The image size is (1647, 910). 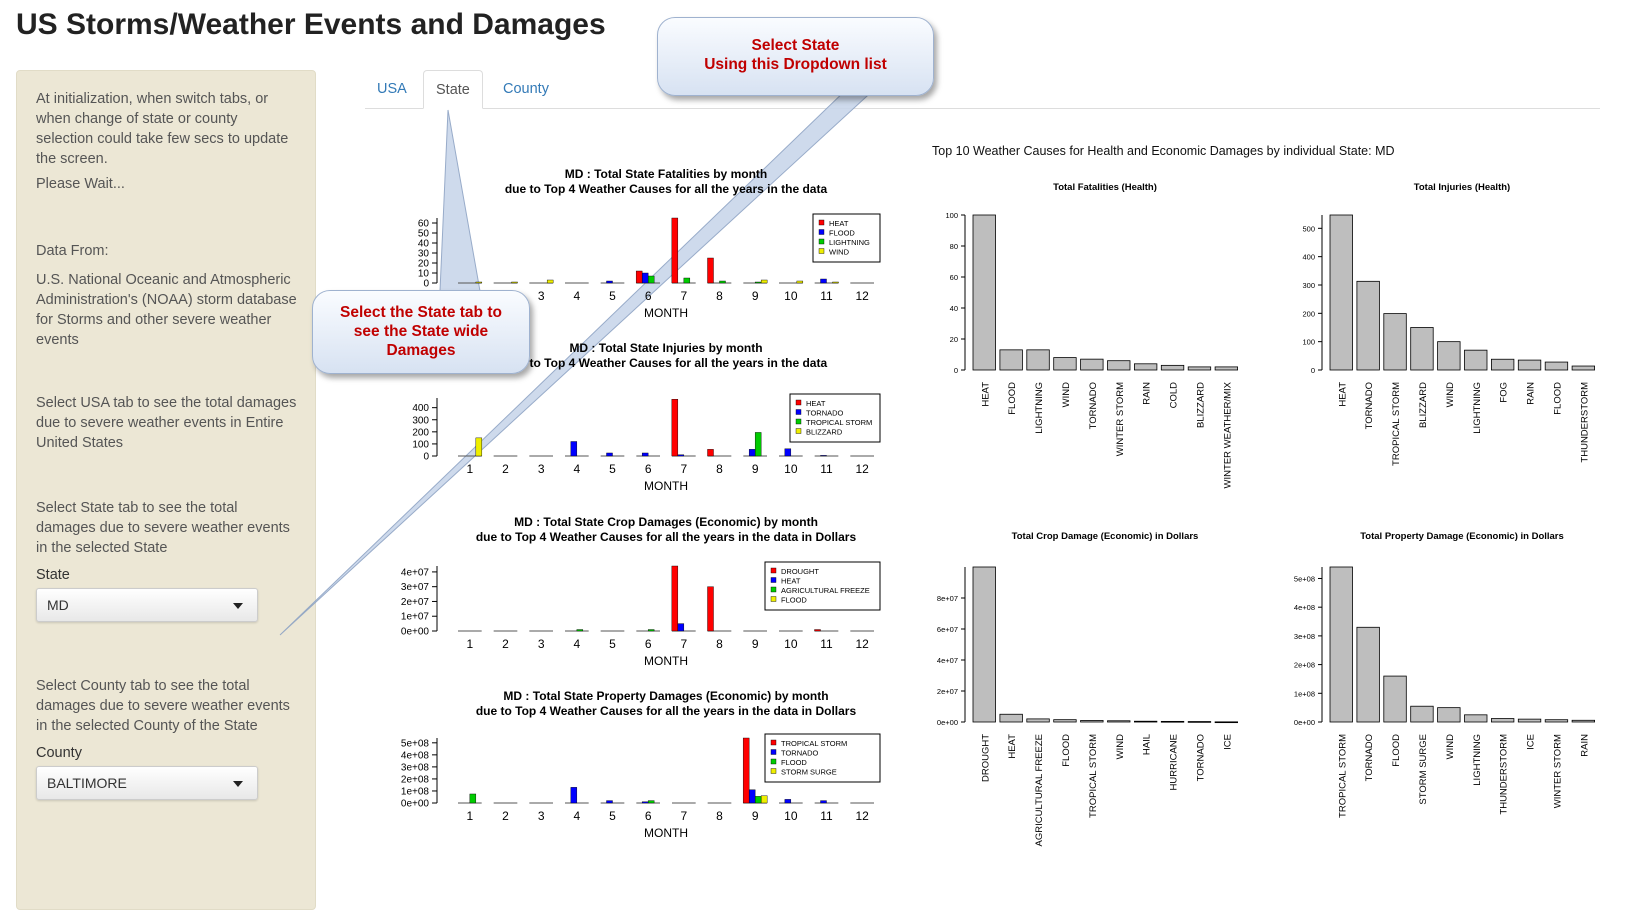 I want to click on x-tick-label: THUNDERSTORM, so click(x=1504, y=774).